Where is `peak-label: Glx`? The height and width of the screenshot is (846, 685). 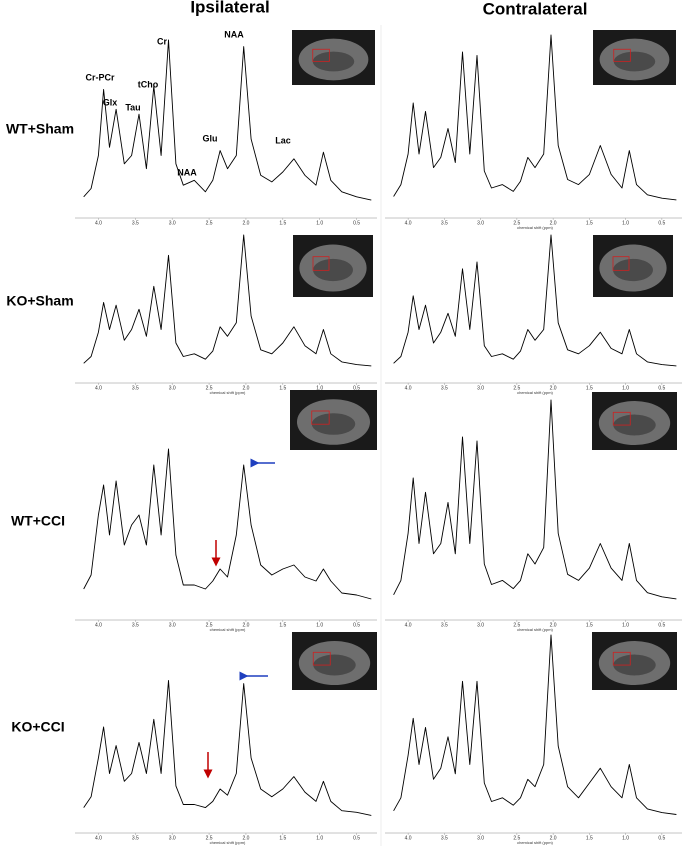
peak-label: Glx is located at coordinates (110, 102).